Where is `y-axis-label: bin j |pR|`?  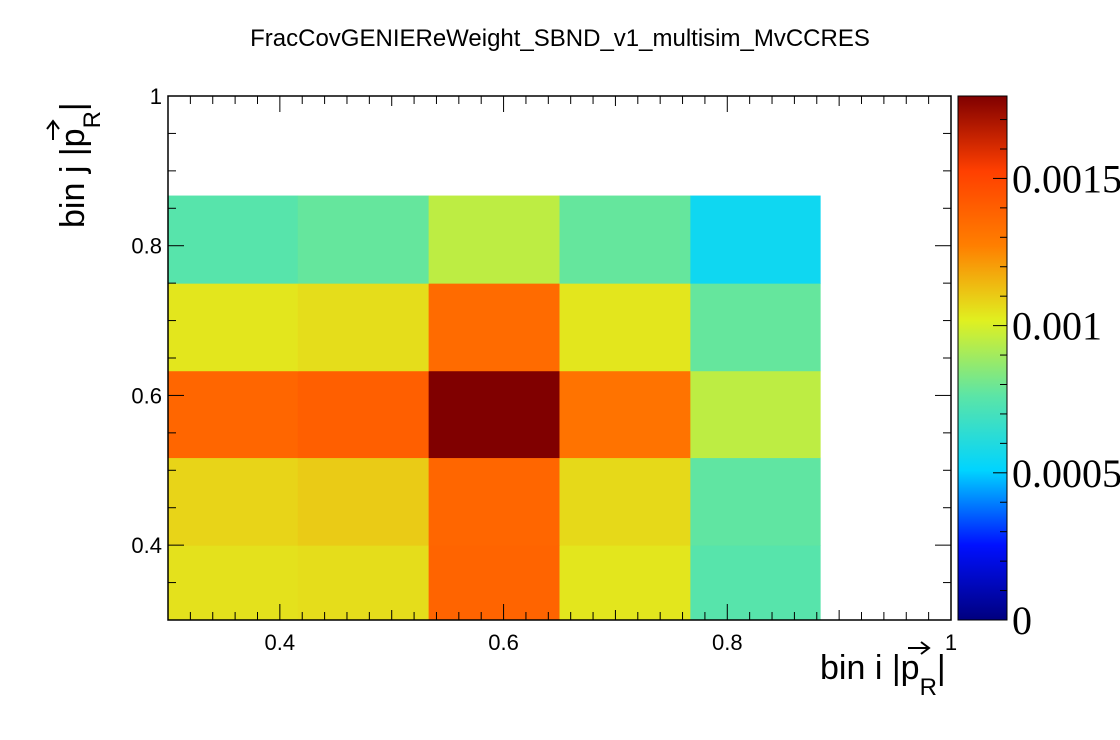 y-axis-label: bin j |pR| is located at coordinates (76, 165).